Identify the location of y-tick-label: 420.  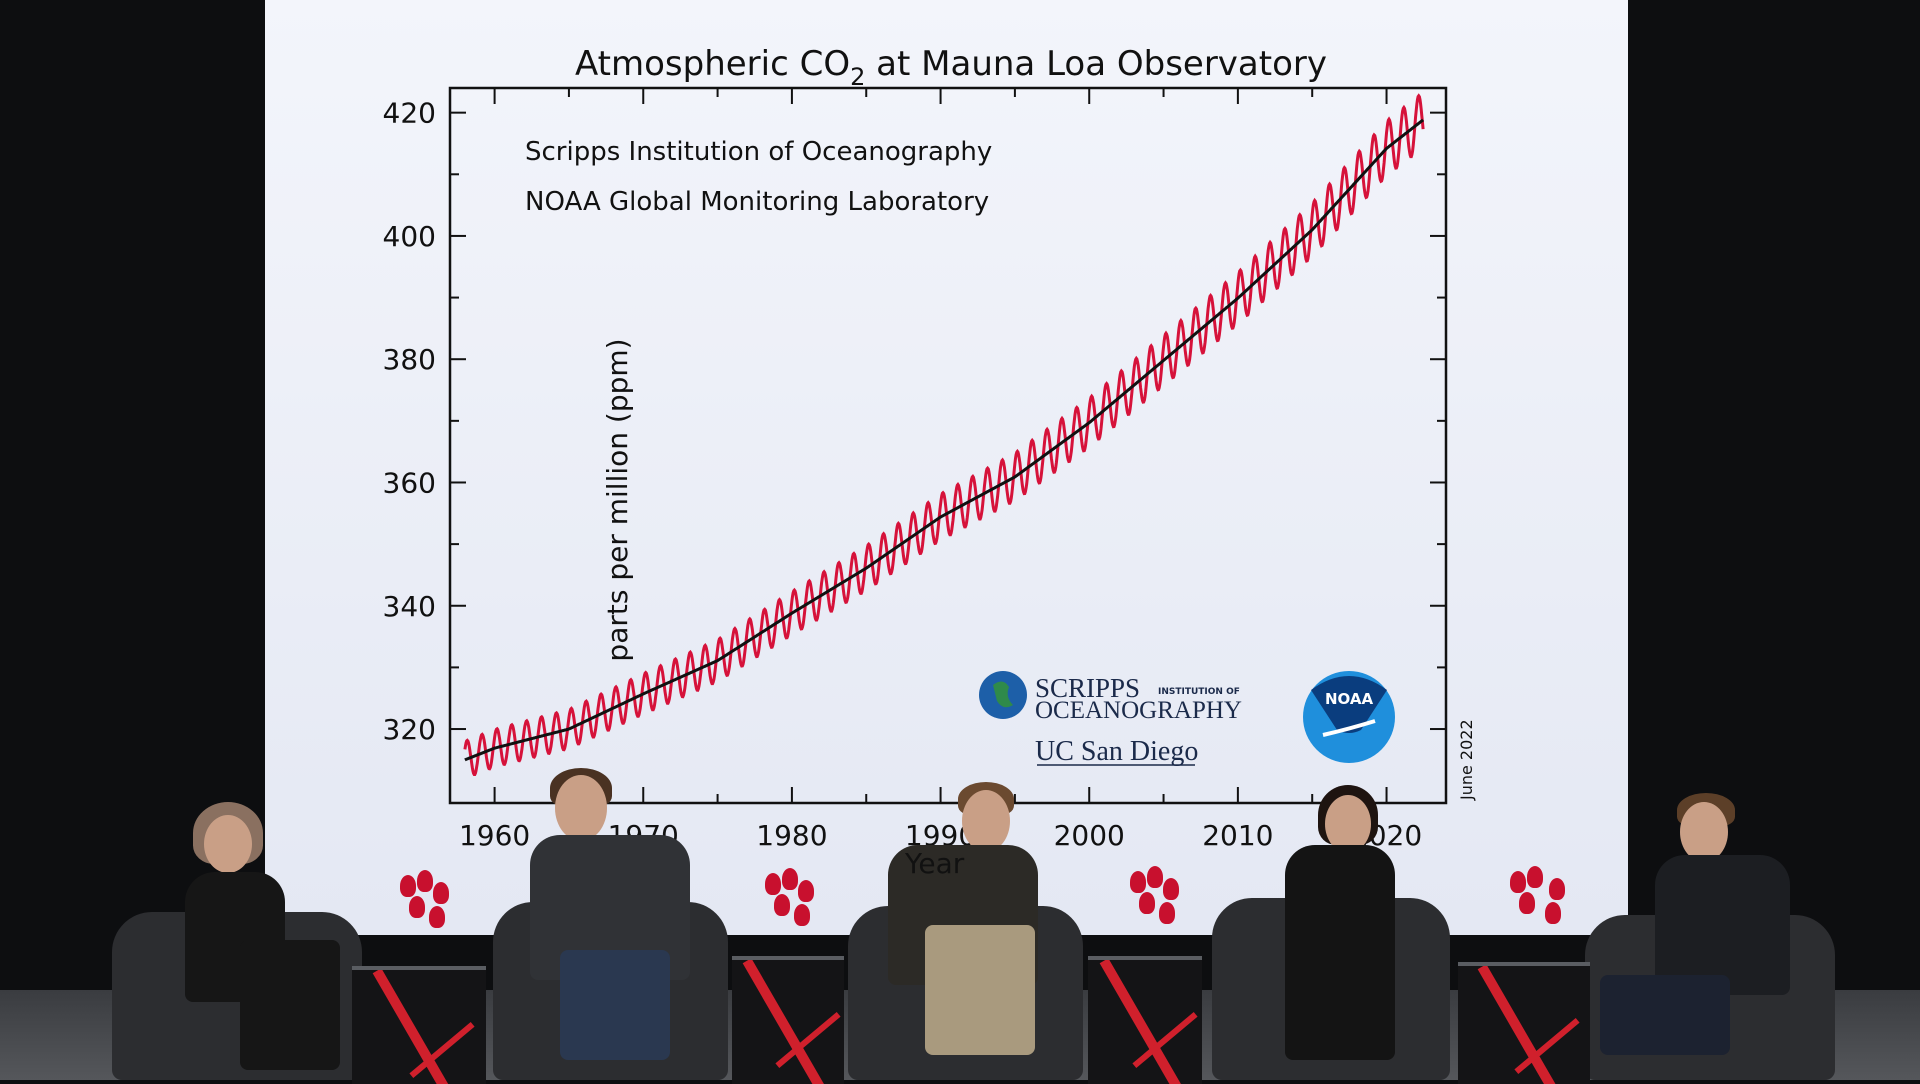
(409, 113).